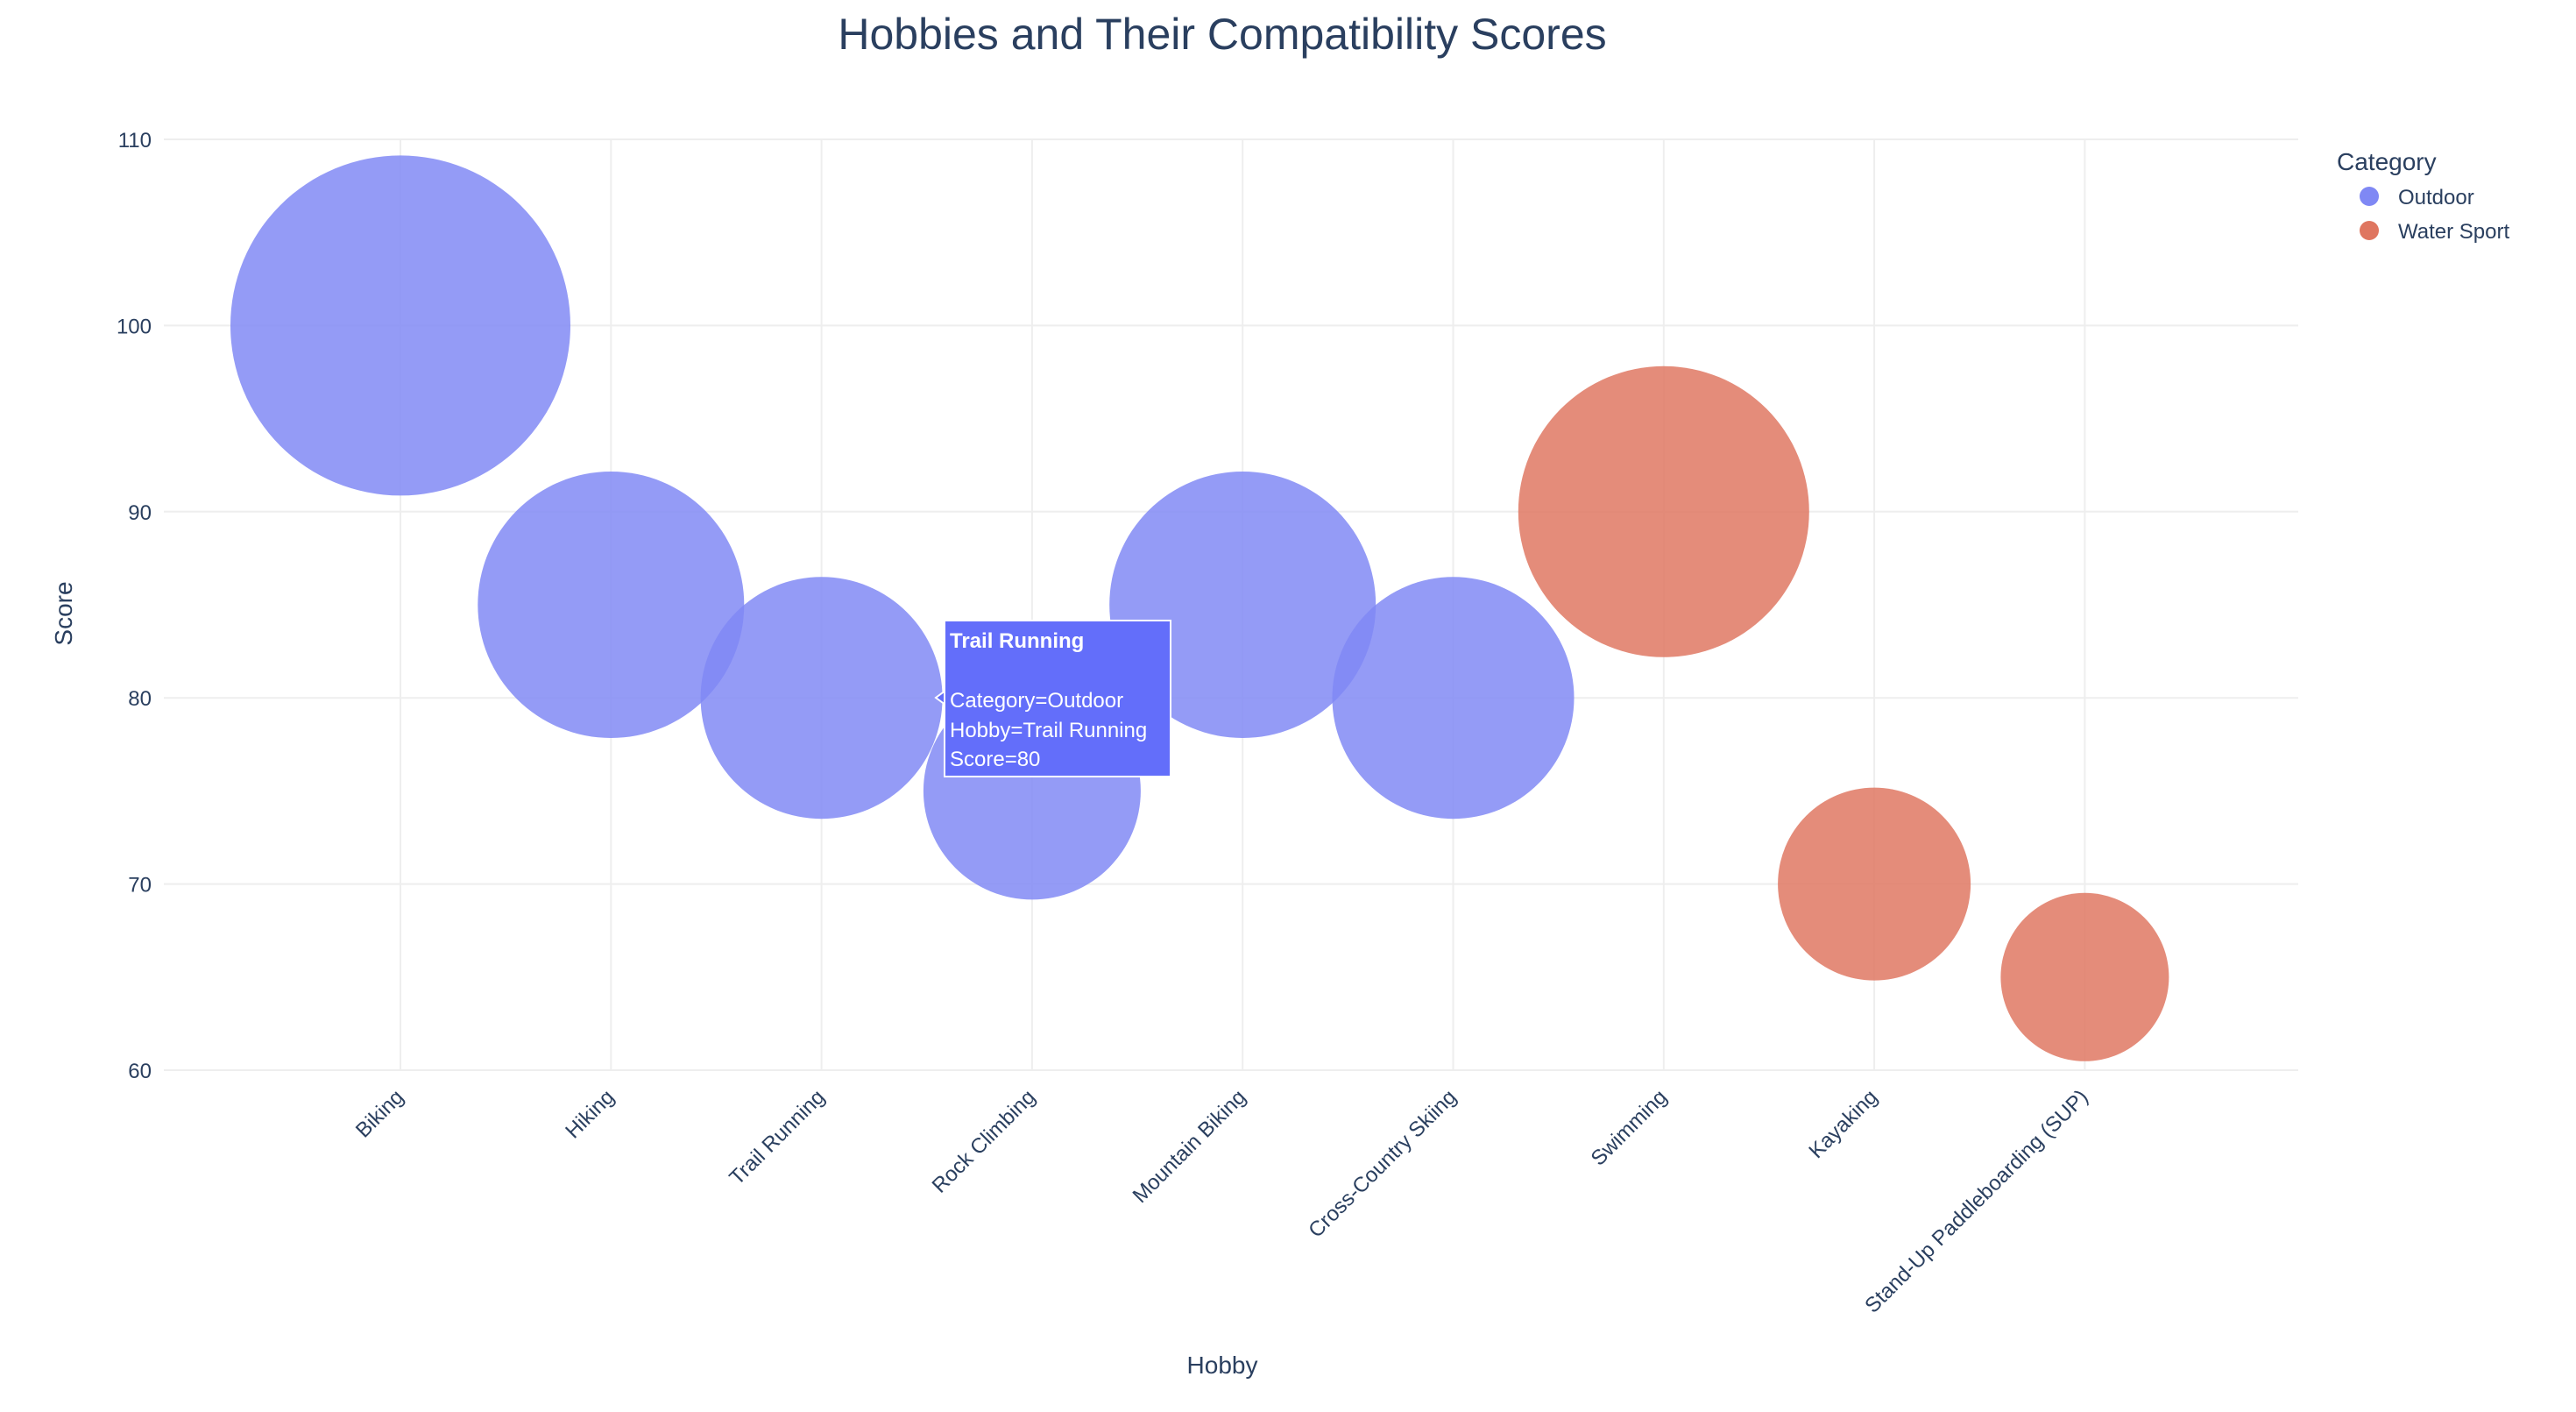  What do you see at coordinates (2436, 197) in the screenshot?
I see `legend-label-outdoor: Outdoor` at bounding box center [2436, 197].